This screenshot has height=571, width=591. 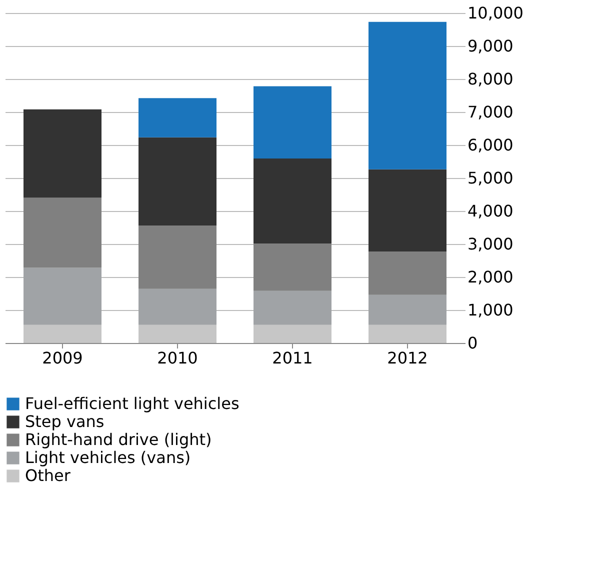 What do you see at coordinates (407, 358) in the screenshot?
I see `x-tick-label: 2012` at bounding box center [407, 358].